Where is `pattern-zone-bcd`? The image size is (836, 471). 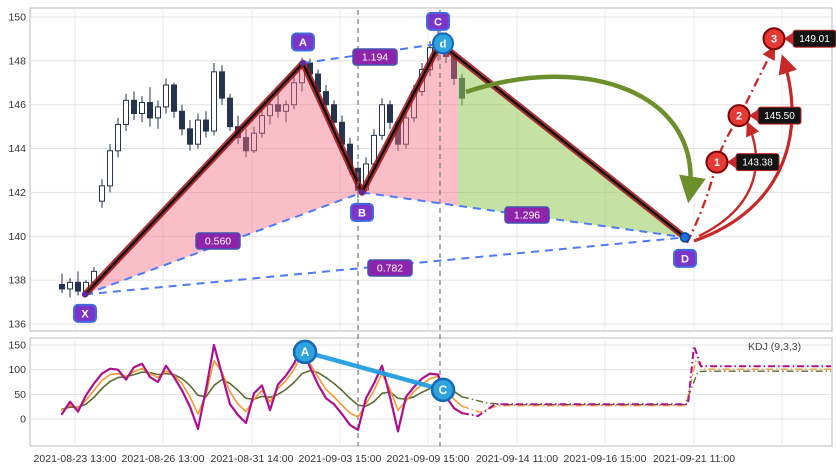 pattern-zone-bcd is located at coordinates (410, 124).